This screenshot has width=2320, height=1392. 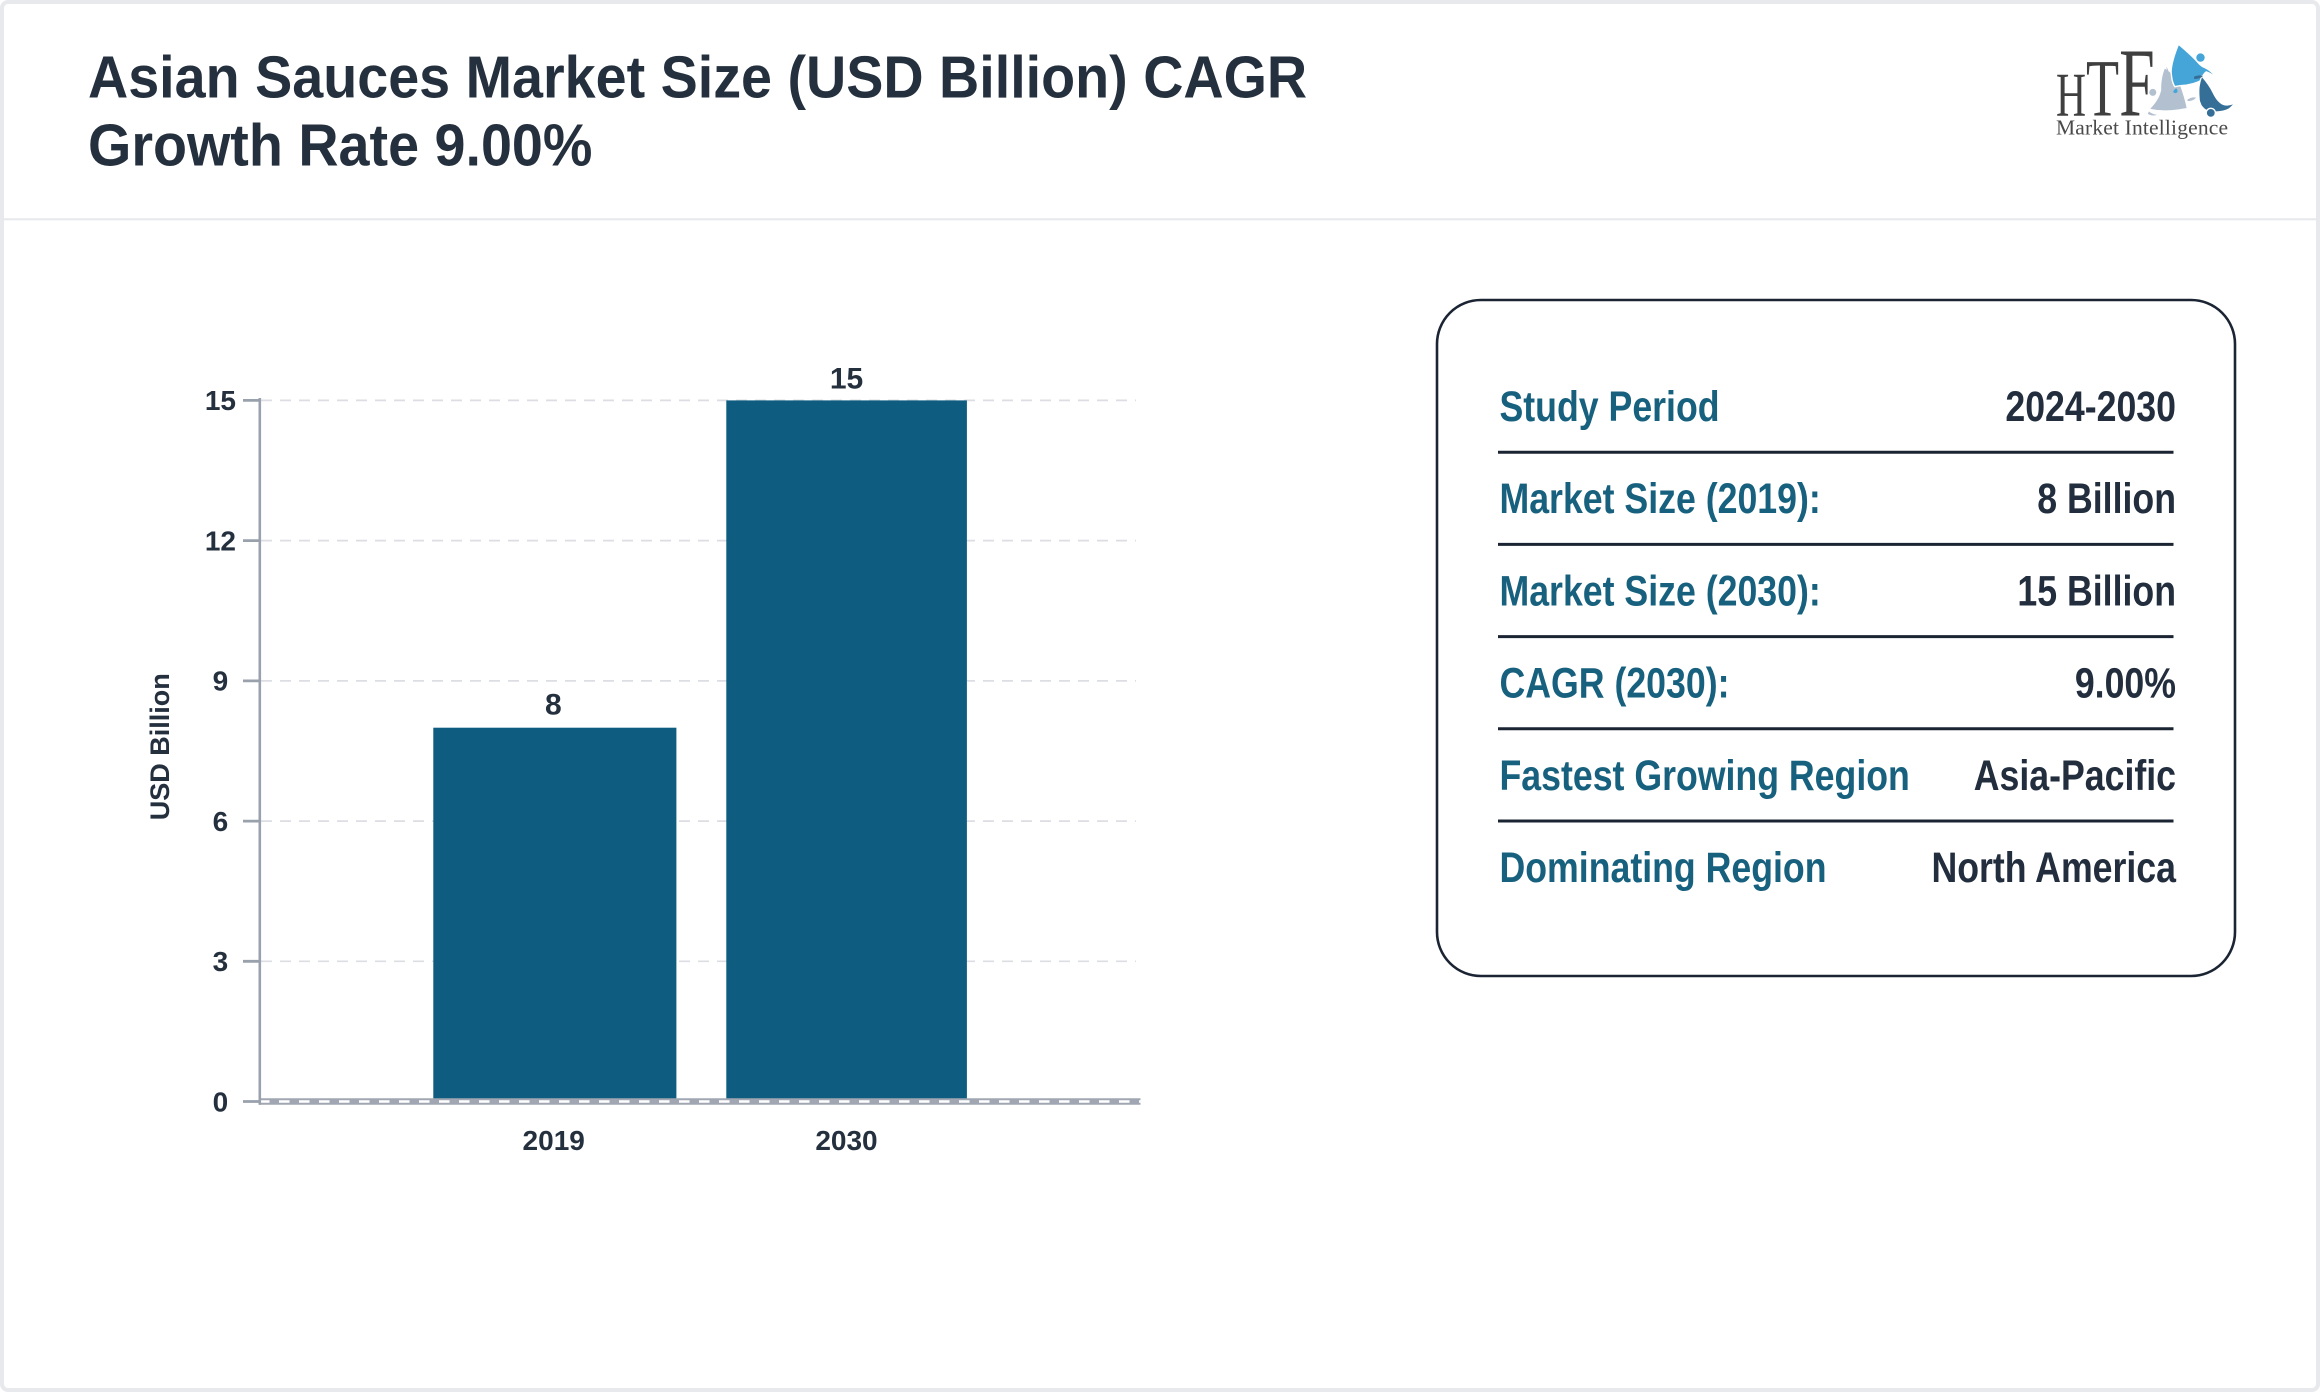 I want to click on svg-text: 9, so click(x=221, y=681).